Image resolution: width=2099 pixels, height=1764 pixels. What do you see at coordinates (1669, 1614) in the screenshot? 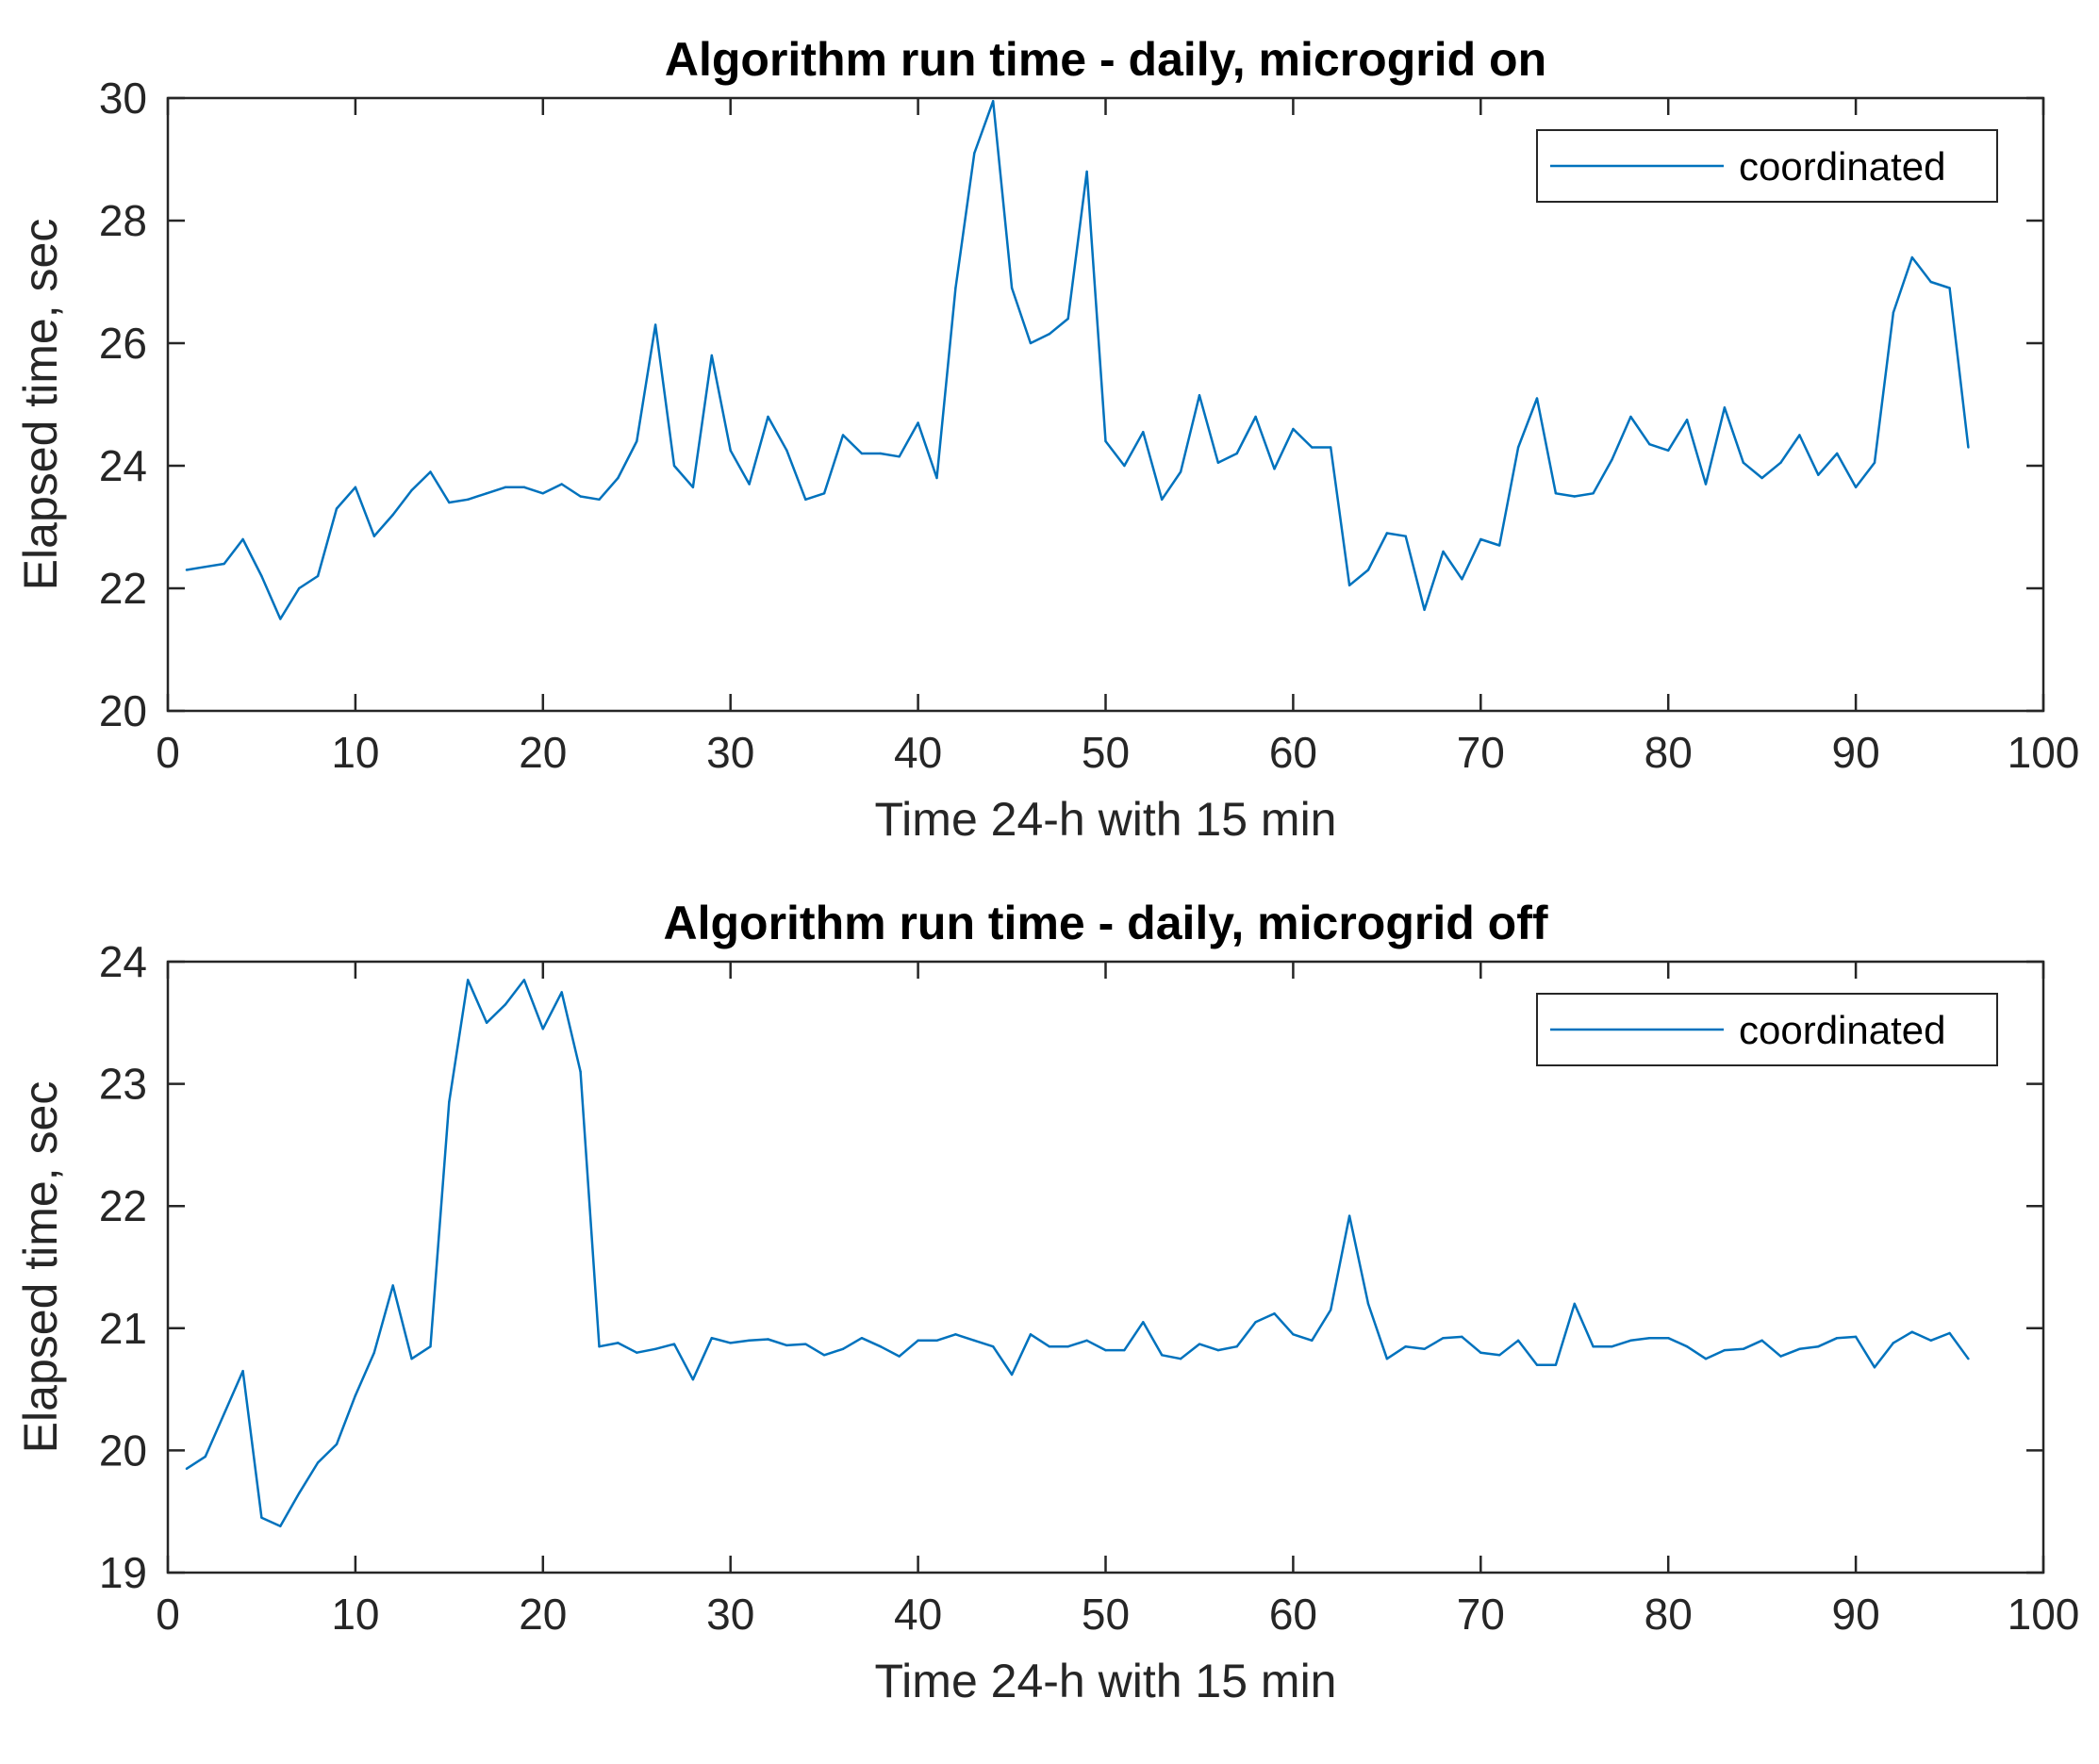
I see `x-tick-label: 80` at bounding box center [1669, 1614].